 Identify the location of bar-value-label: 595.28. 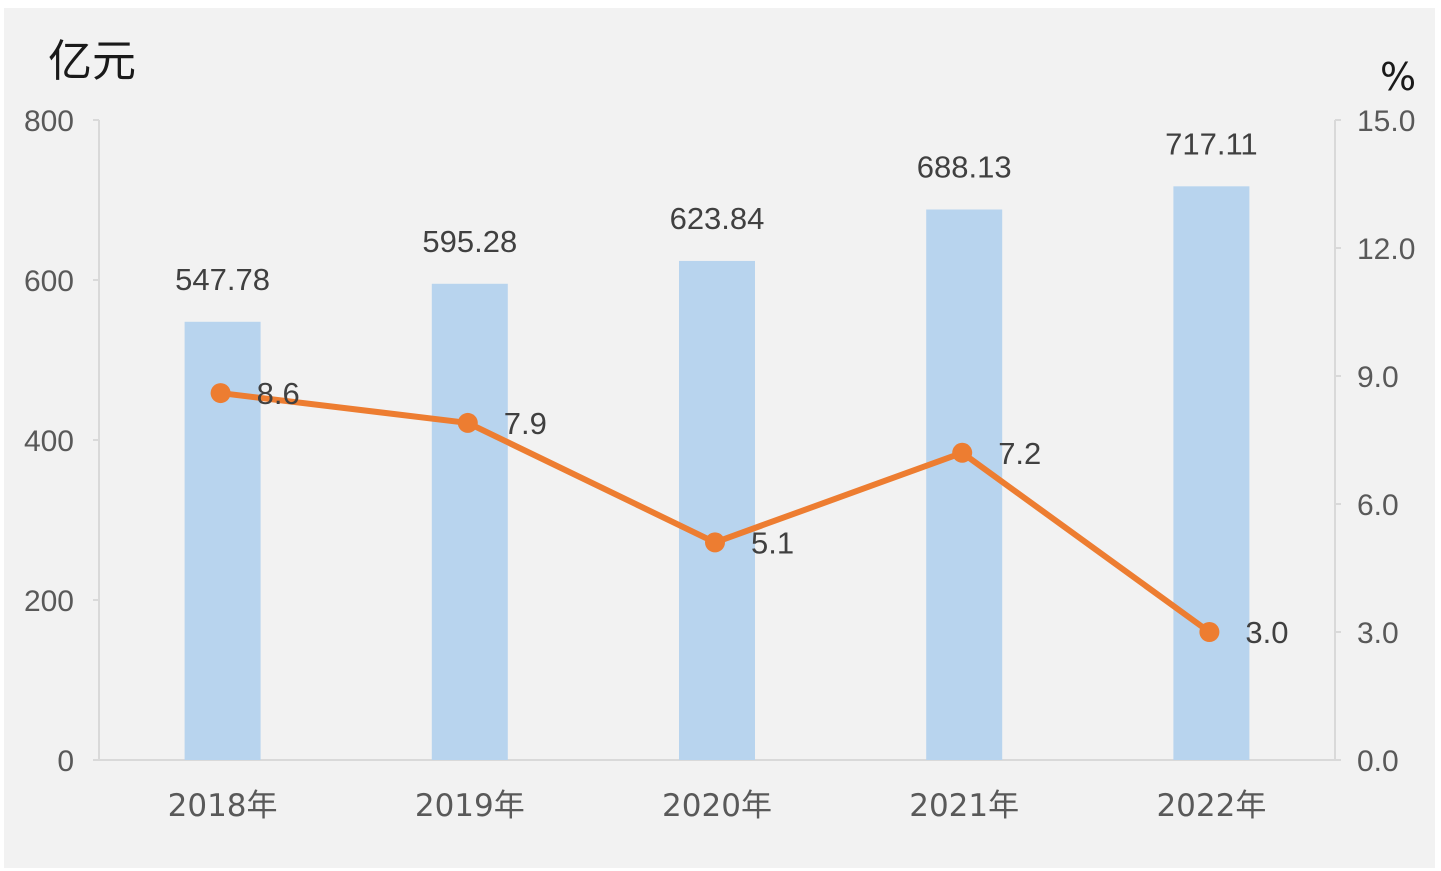
(469, 241).